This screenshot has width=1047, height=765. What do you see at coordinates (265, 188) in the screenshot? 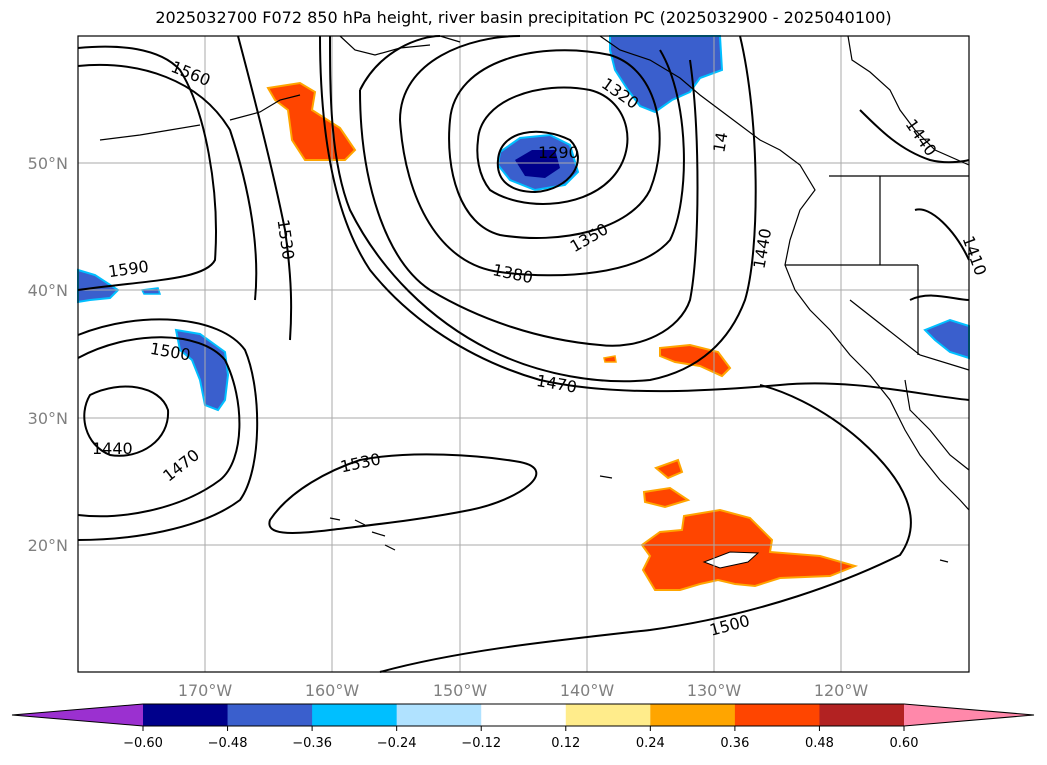
I see `contour-1530-west` at bounding box center [265, 188].